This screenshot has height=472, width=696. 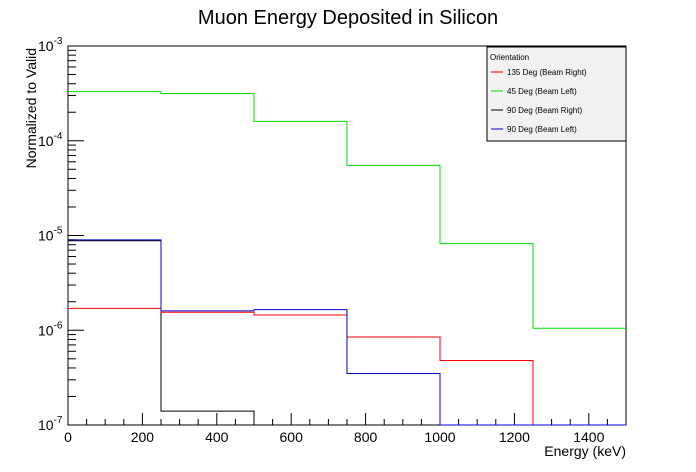 I want to click on legend-box, so click(x=556, y=94).